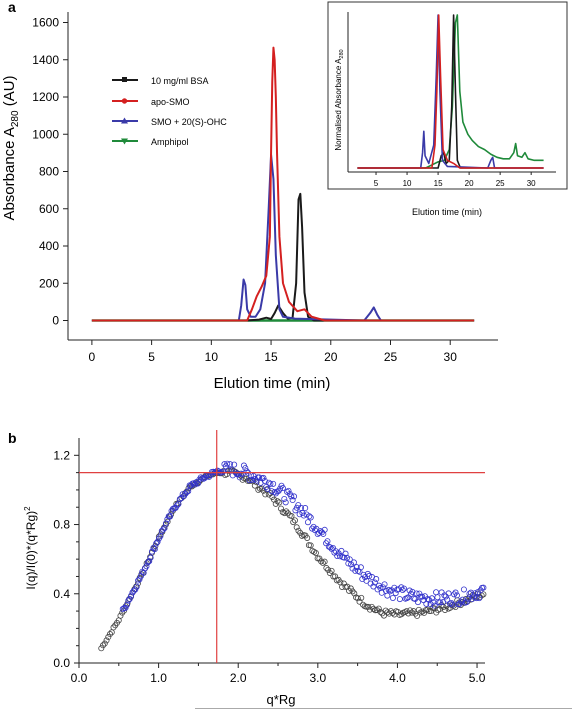 The height and width of the screenshot is (709, 574). Describe the element at coordinates (317, 678) in the screenshot. I see `b-x-tick-label: 3.0` at that location.